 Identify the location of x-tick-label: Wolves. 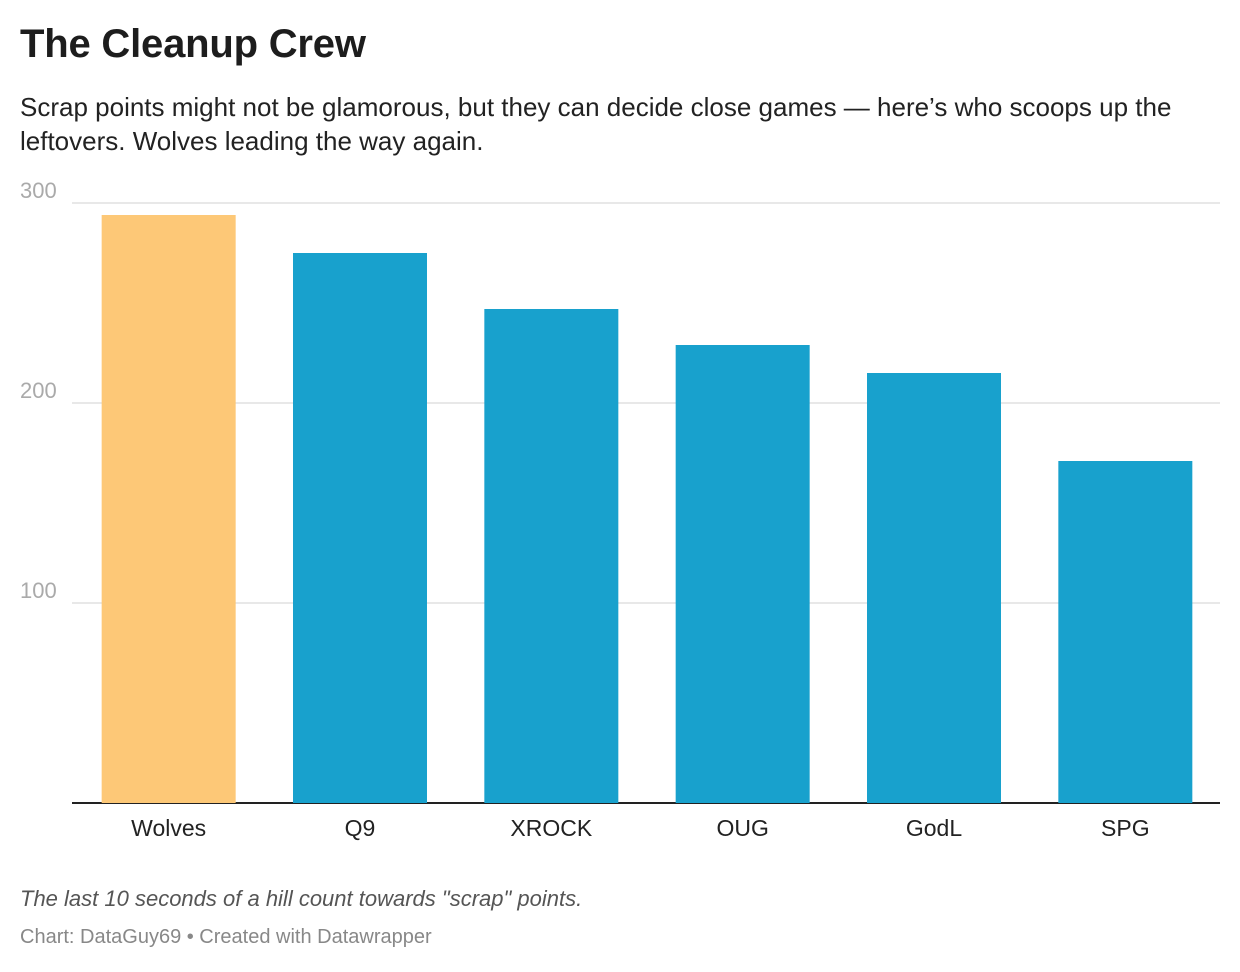
(168, 828).